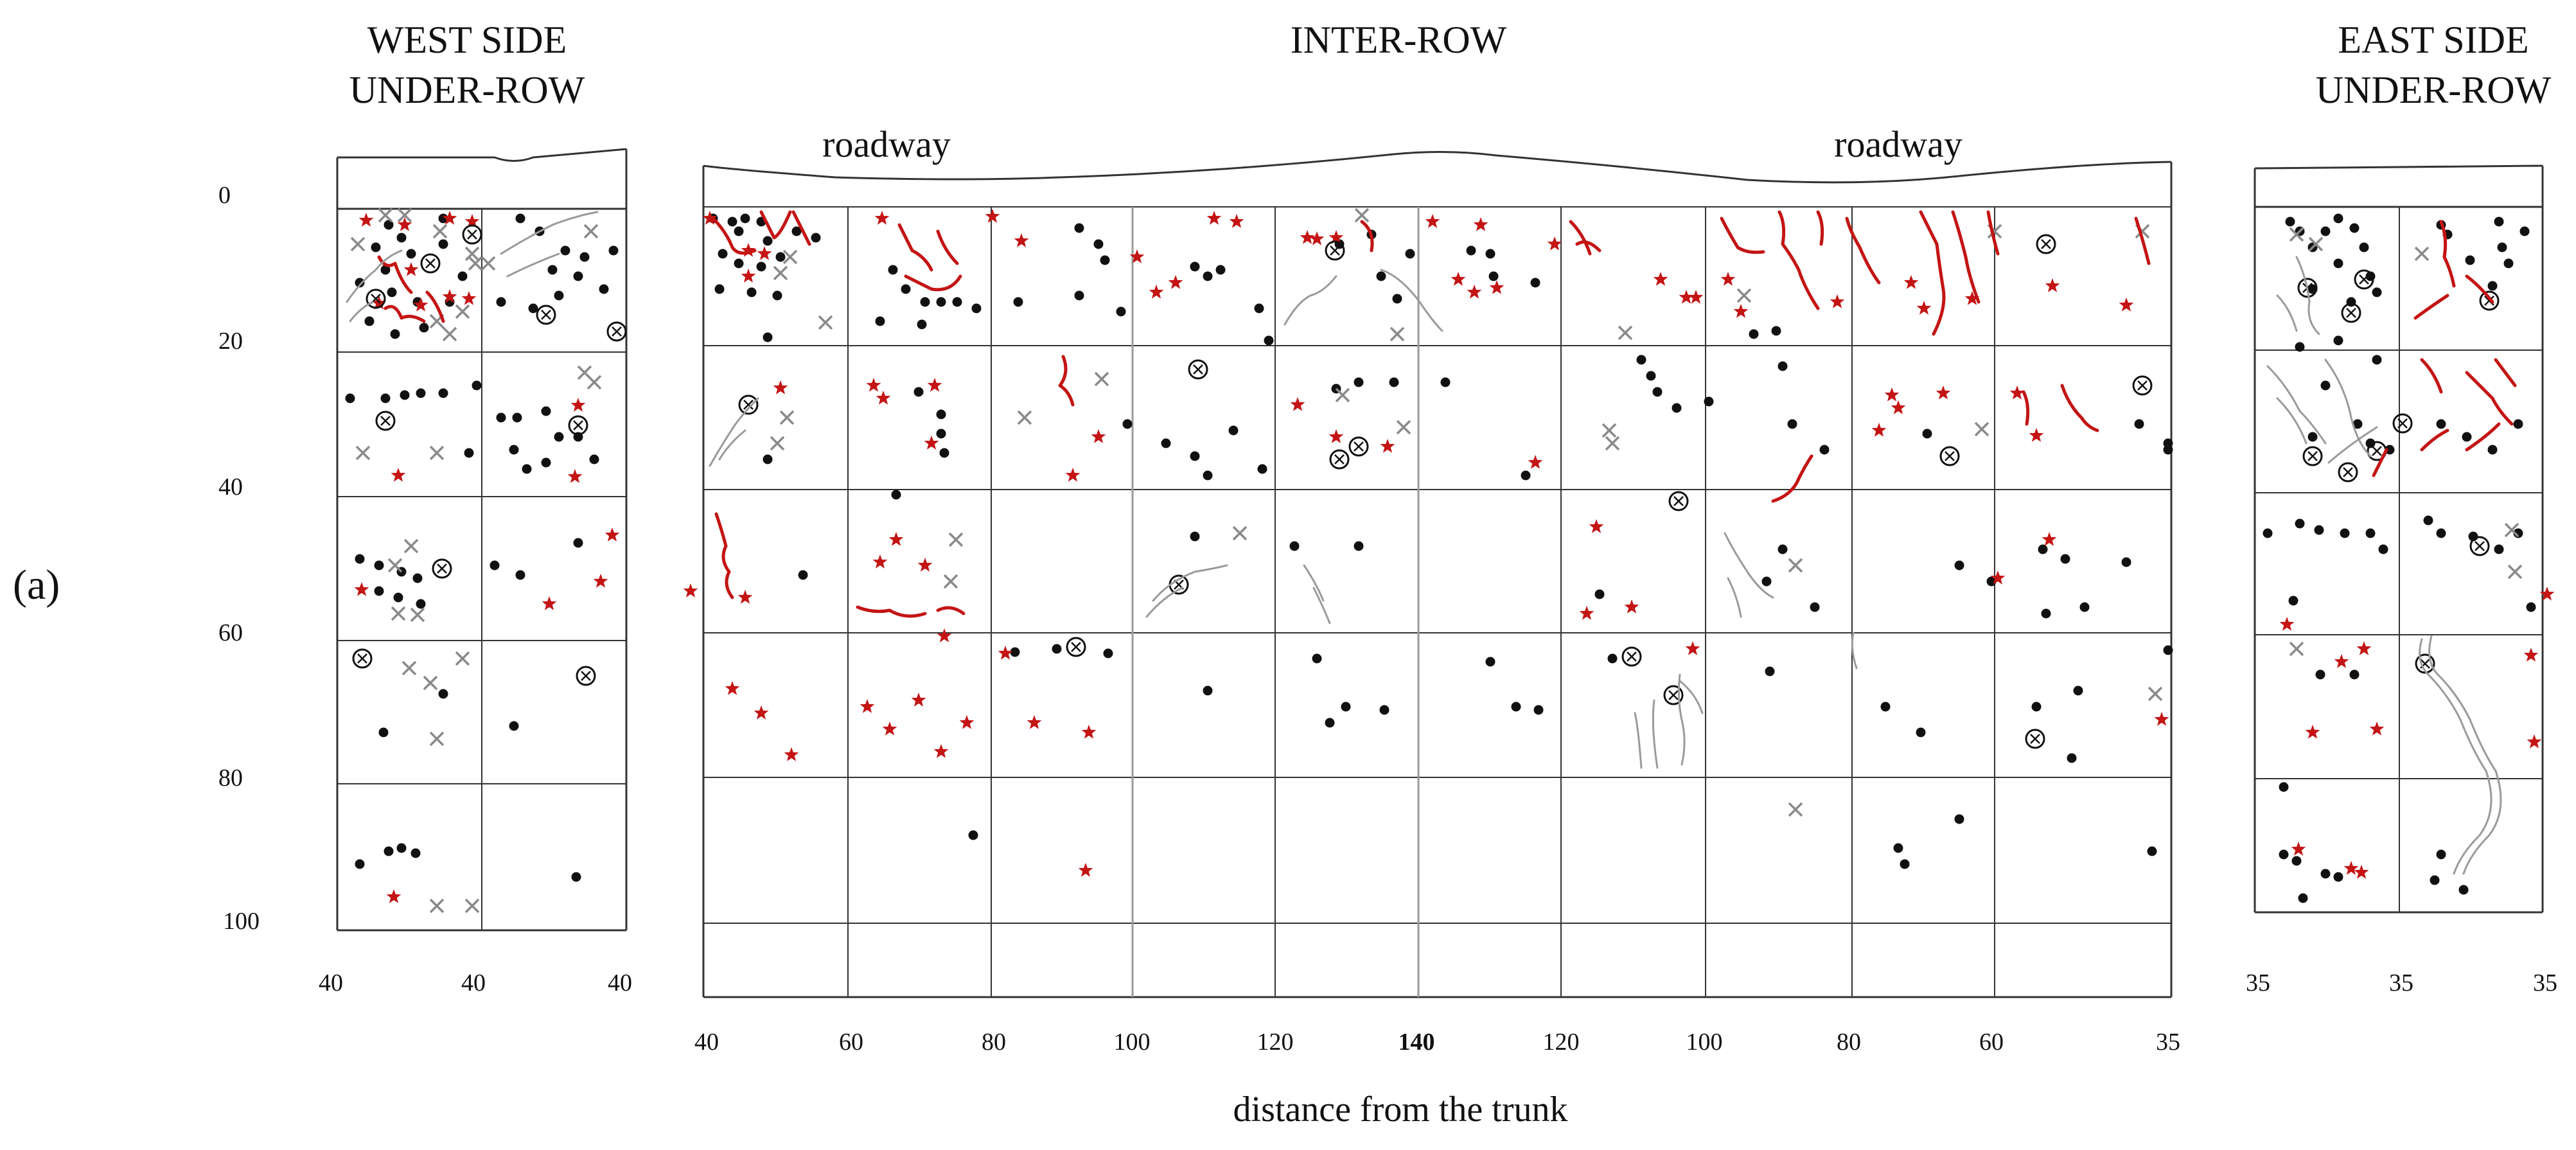 The width and height of the screenshot is (2576, 1150). Describe the element at coordinates (2398, 167) in the screenshot. I see `east-surface-line` at that location.